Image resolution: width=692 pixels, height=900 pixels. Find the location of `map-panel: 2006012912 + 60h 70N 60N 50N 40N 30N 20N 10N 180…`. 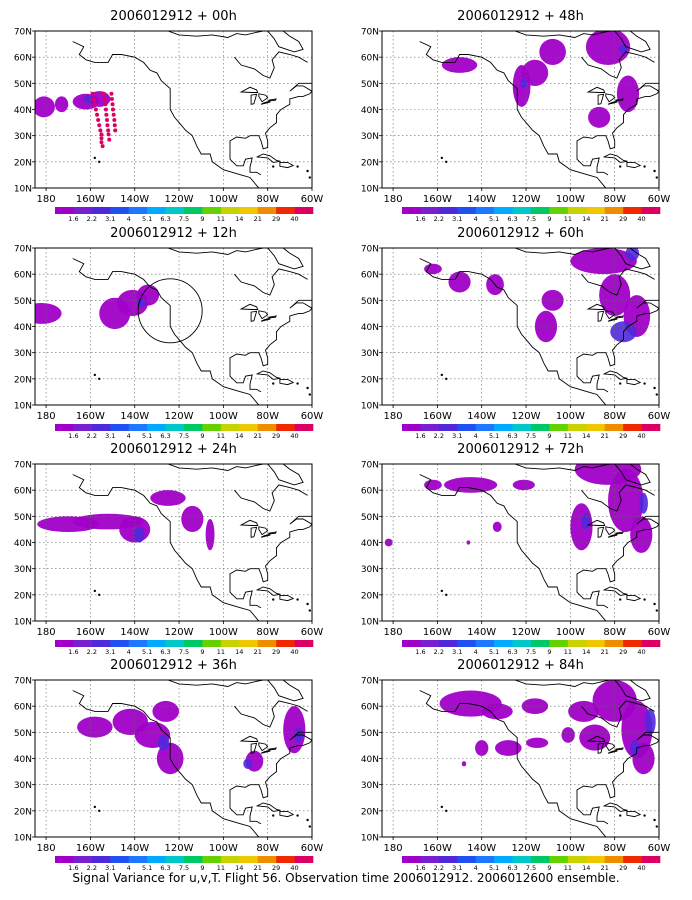

map-panel: 2006012912 + 60h 70N 60N 50N 40N 30N 20N 10N 180… is located at coordinates (516, 333).